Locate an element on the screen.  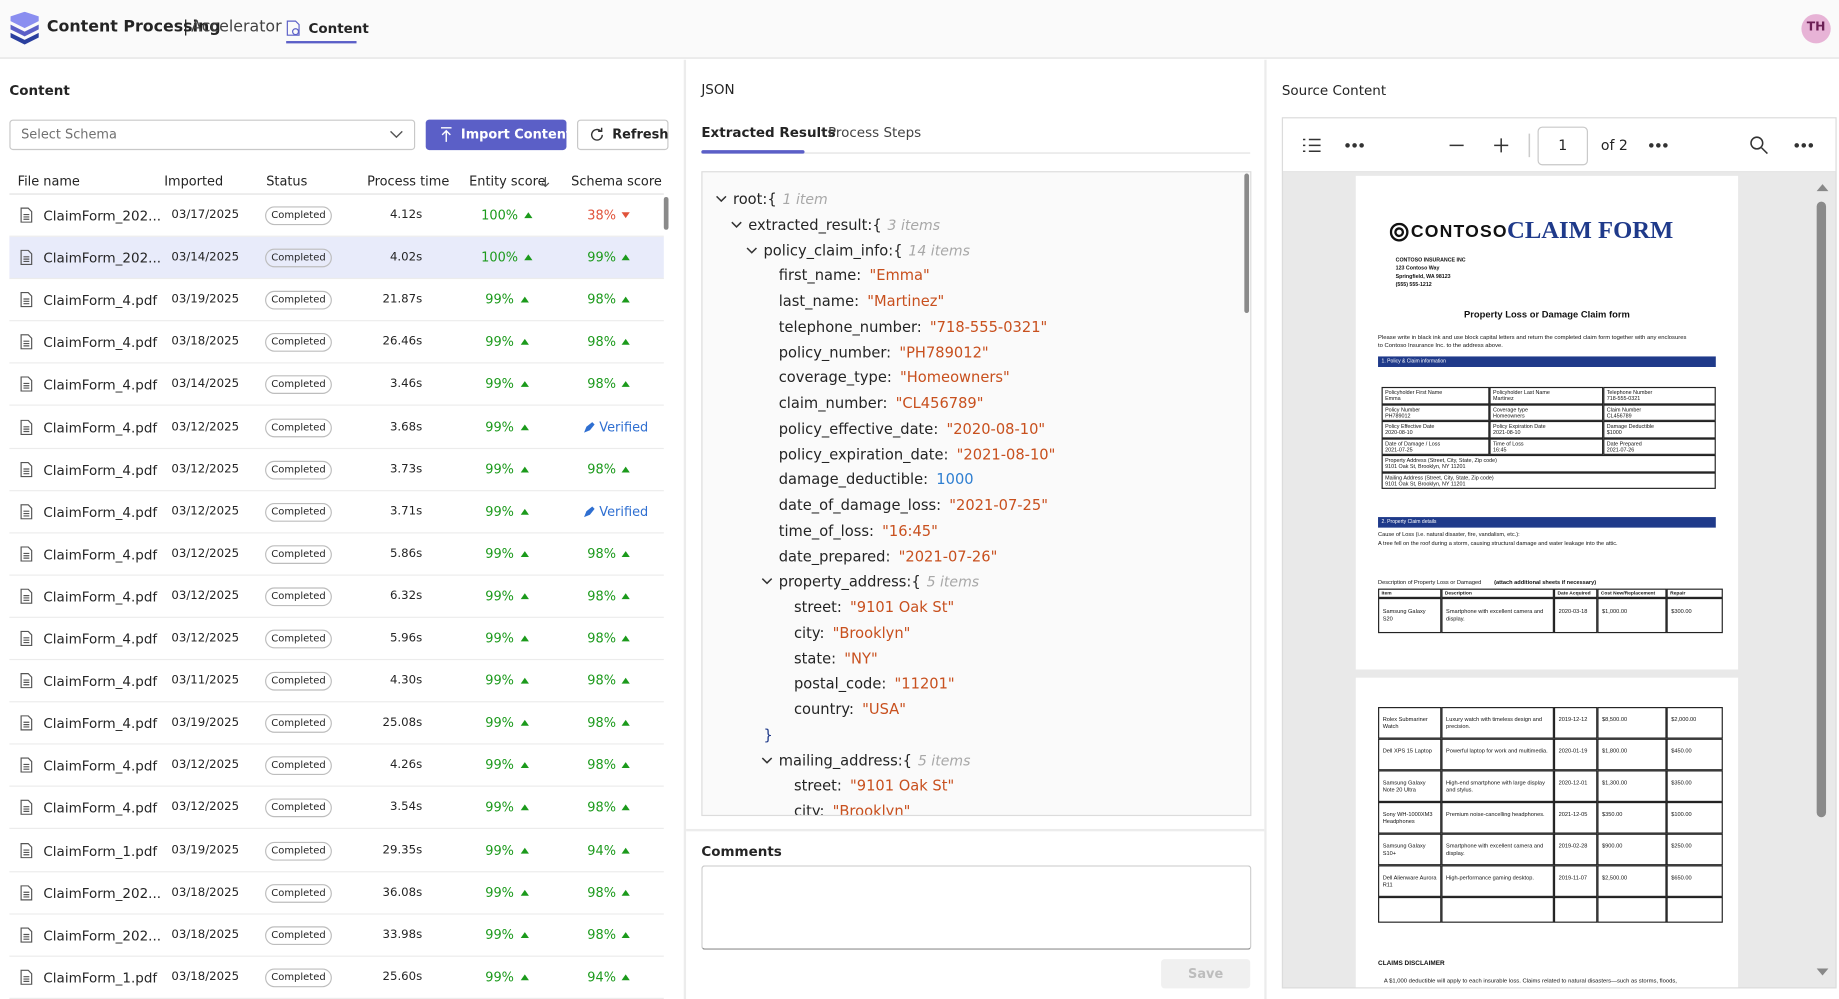
json-value: "2021-07-26" is located at coordinates (948, 555).